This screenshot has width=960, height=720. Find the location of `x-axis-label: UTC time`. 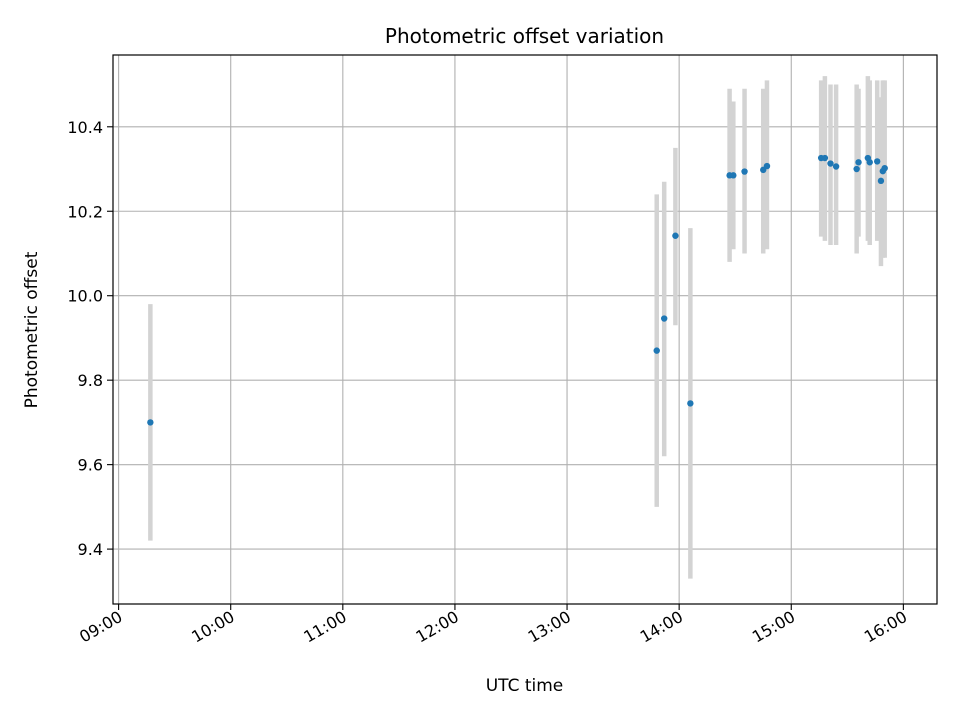

x-axis-label: UTC time is located at coordinates (525, 686).